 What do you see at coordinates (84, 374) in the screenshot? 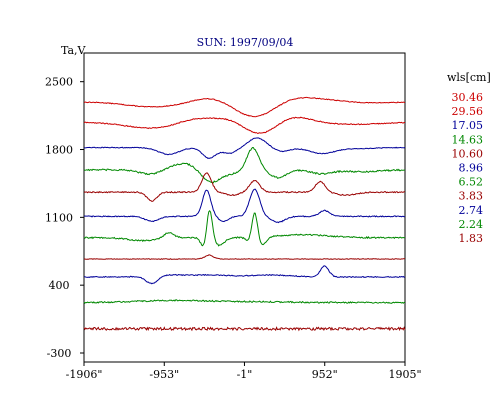
I see `x-tick-label: -1906"` at bounding box center [84, 374].